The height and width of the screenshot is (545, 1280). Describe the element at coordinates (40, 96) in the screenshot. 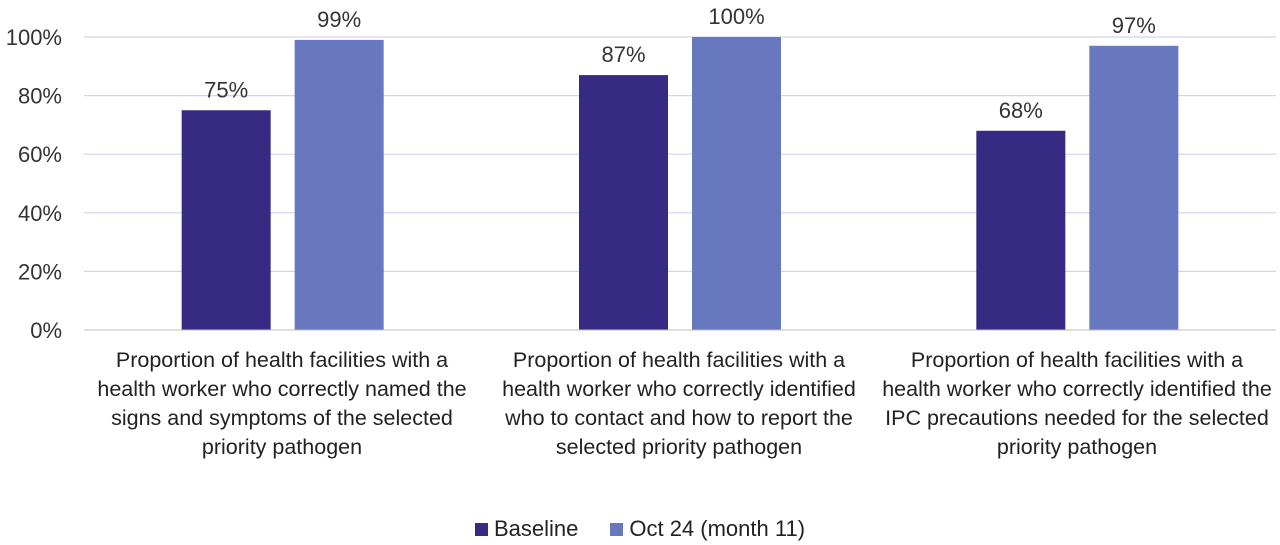

I see `y-tick-label: 80%` at that location.